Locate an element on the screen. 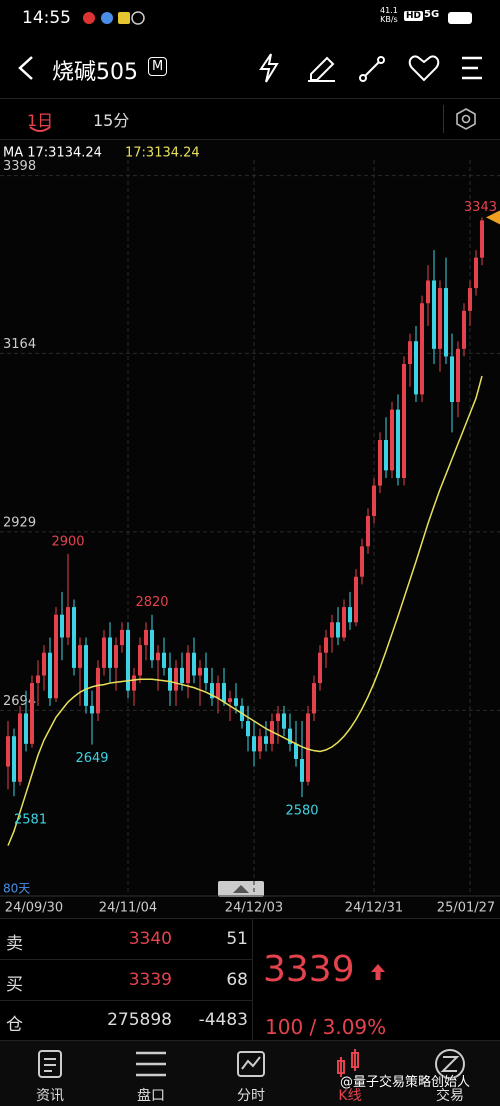 The height and width of the screenshot is (1106, 500). status-bar: 14:55 41.1 KB/s HD 5G is located at coordinates (250, 19).